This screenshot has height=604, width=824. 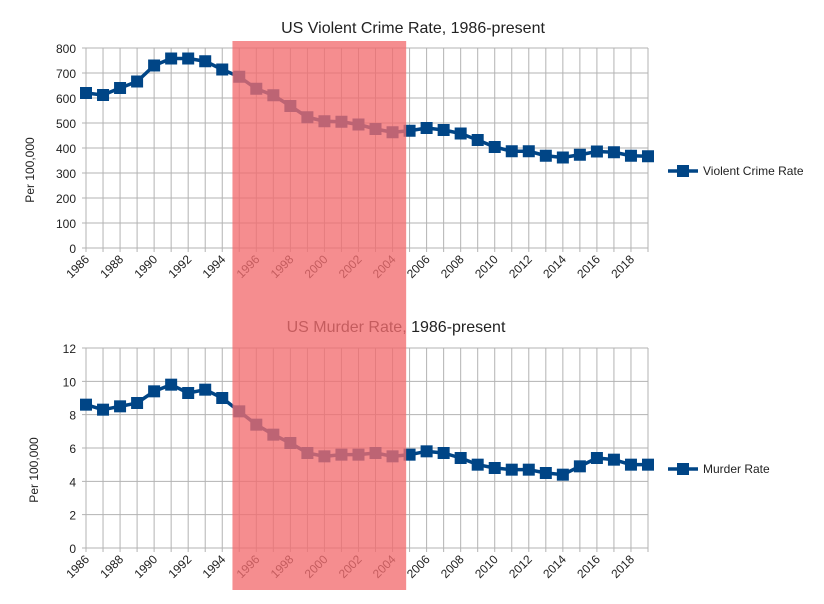 I want to click on y-tick-label: 800, so click(x=66, y=49).